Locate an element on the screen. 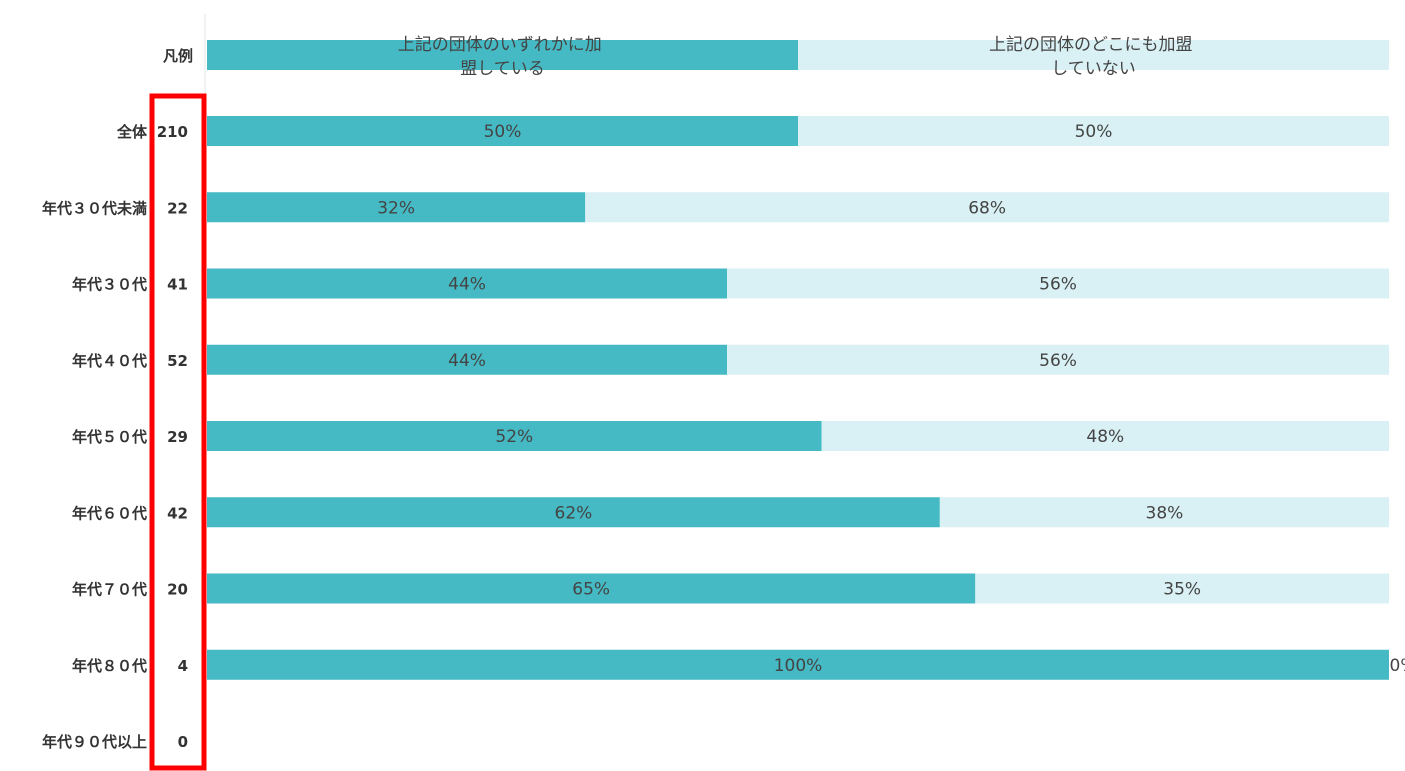 Image resolution: width=1405 pixels, height=771 pixels. row-n-label: 20 is located at coordinates (177, 590).